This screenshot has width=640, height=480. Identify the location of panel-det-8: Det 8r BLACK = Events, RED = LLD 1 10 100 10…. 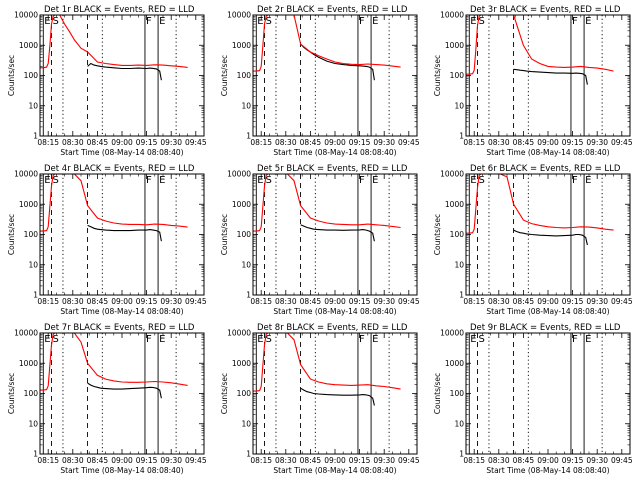
(320, 399).